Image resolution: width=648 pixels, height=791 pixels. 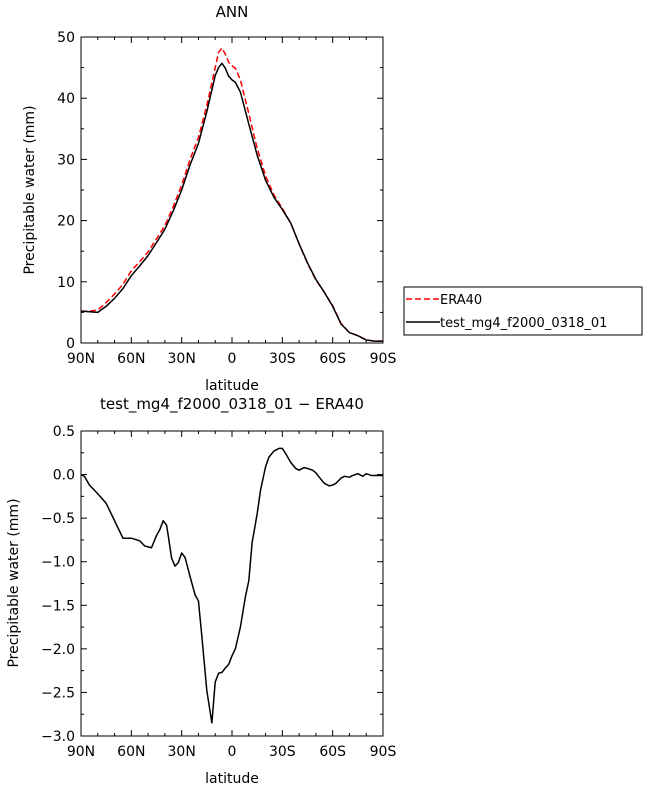 What do you see at coordinates (182, 752) in the screenshot?
I see `bottom-x-tick-label: 30N` at bounding box center [182, 752].